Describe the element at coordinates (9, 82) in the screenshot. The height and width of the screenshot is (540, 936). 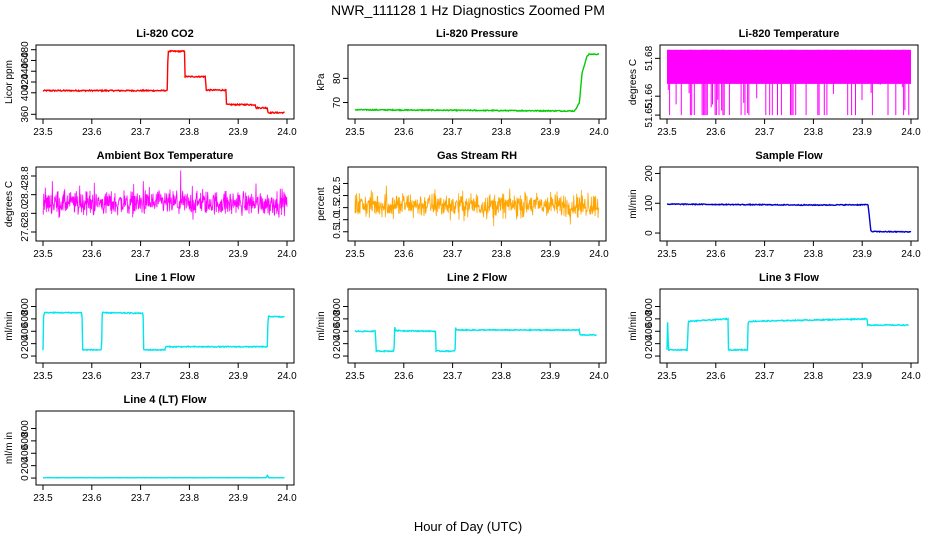
I see `y-axis-label: Licor ppm` at that location.